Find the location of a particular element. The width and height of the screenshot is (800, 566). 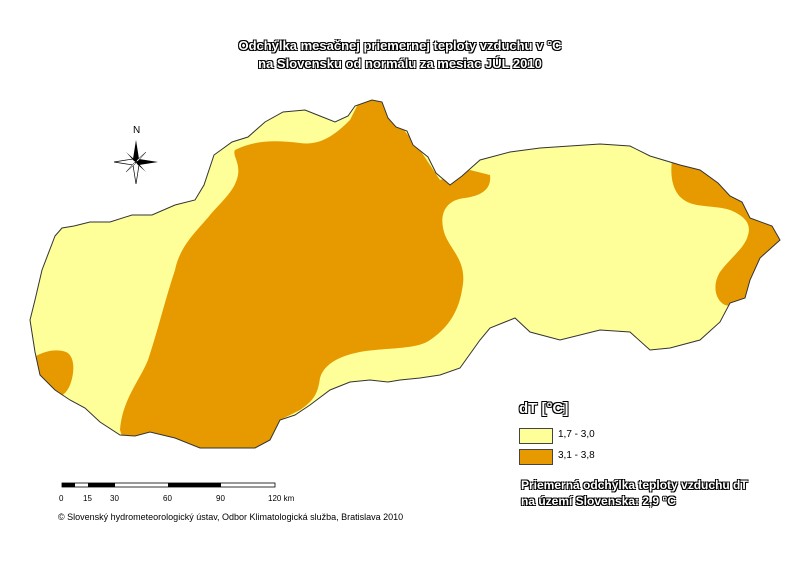

legend-title: dT [°C] is located at coordinates (544, 408).